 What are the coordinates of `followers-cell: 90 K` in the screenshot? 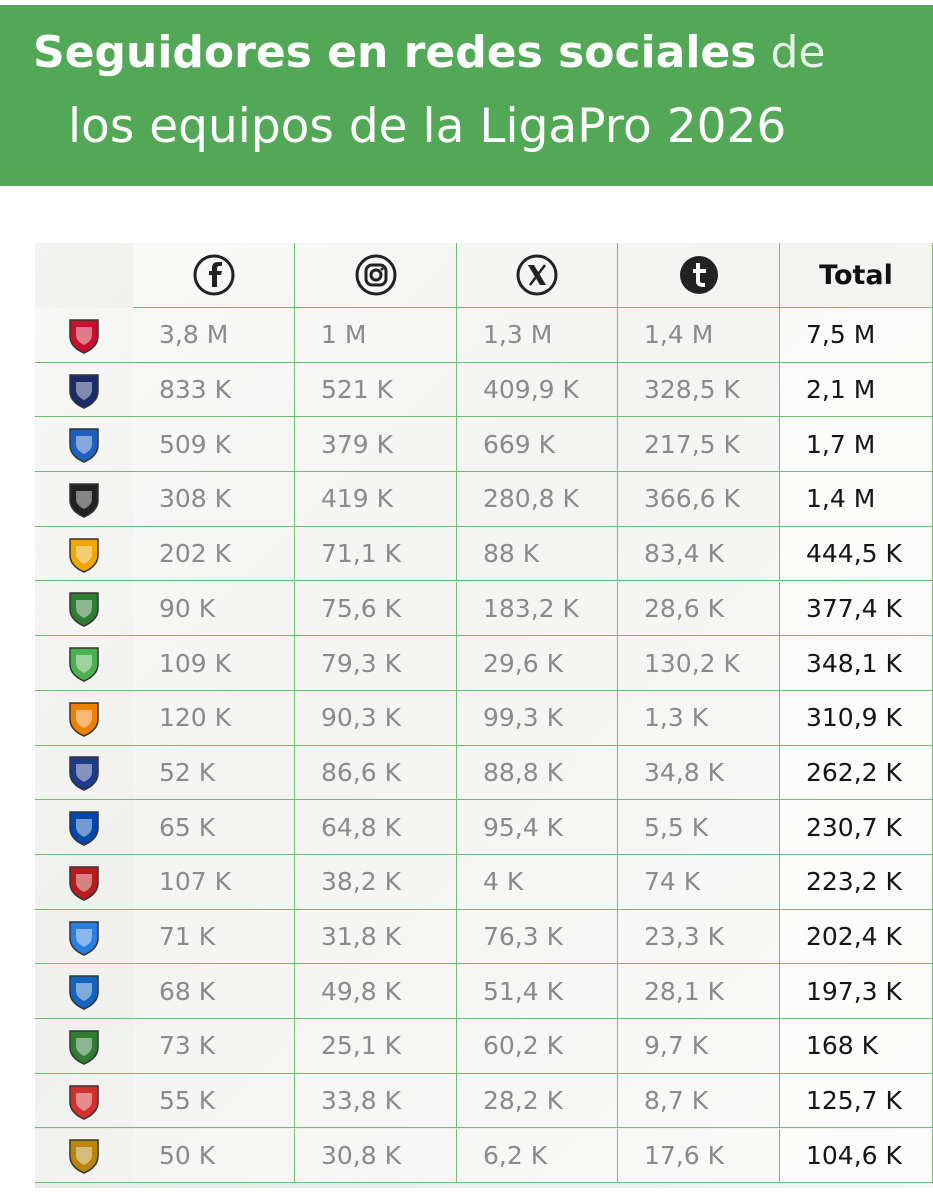 It's located at (214, 609).